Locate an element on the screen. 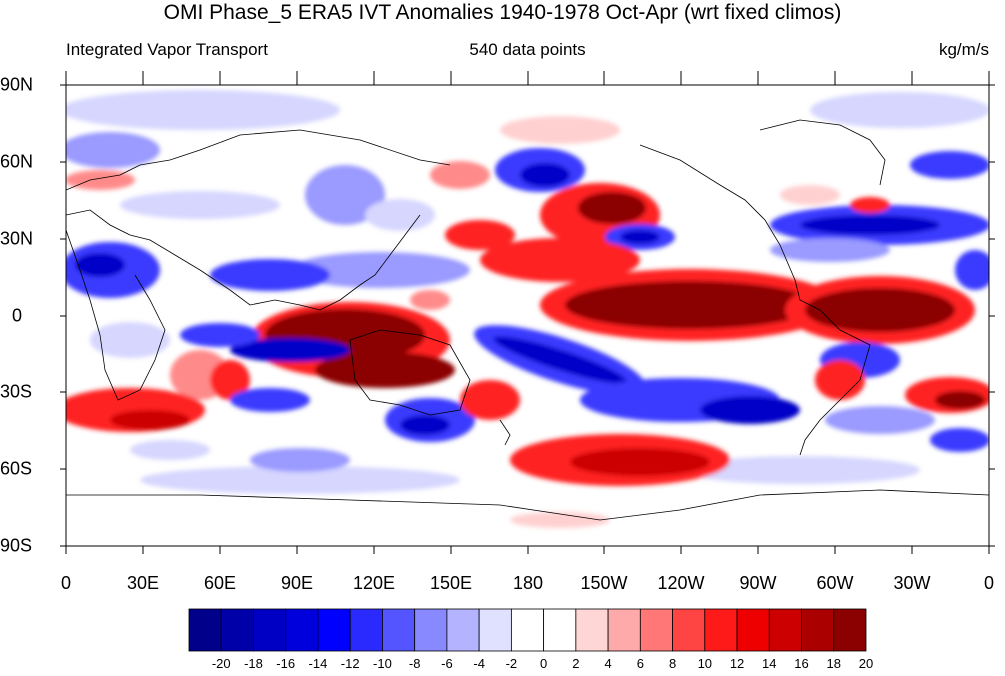  colorbar-tick-label: -2 is located at coordinates (511, 663).